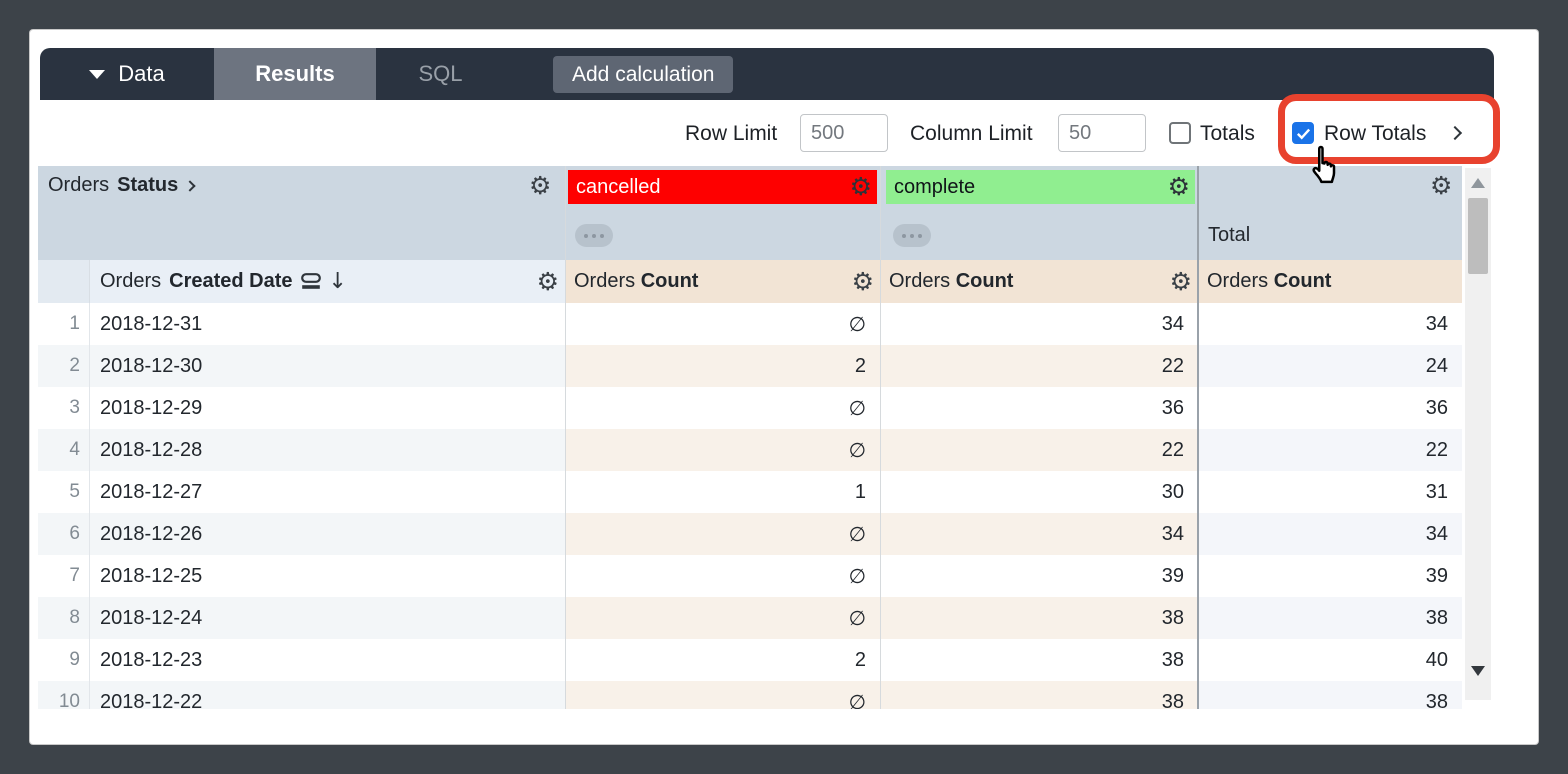  I want to click on scroll-up-icon, so click(1478, 183).